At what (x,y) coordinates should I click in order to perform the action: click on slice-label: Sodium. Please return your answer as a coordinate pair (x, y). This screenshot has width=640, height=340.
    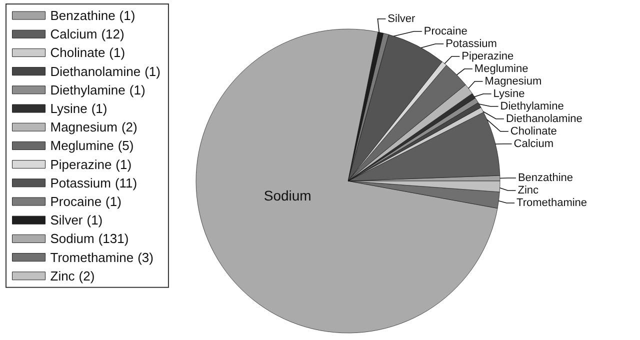
    Looking at the image, I should click on (288, 195).